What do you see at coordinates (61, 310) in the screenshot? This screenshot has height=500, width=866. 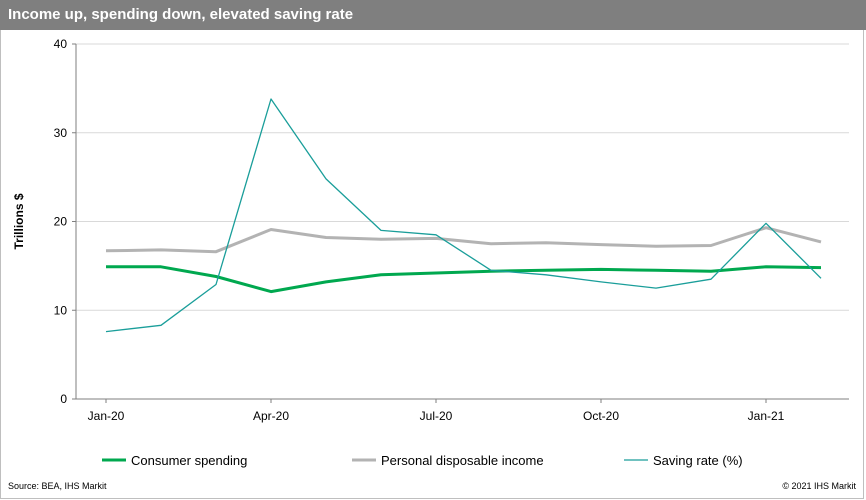 I see `y-tick-label: 10` at bounding box center [61, 310].